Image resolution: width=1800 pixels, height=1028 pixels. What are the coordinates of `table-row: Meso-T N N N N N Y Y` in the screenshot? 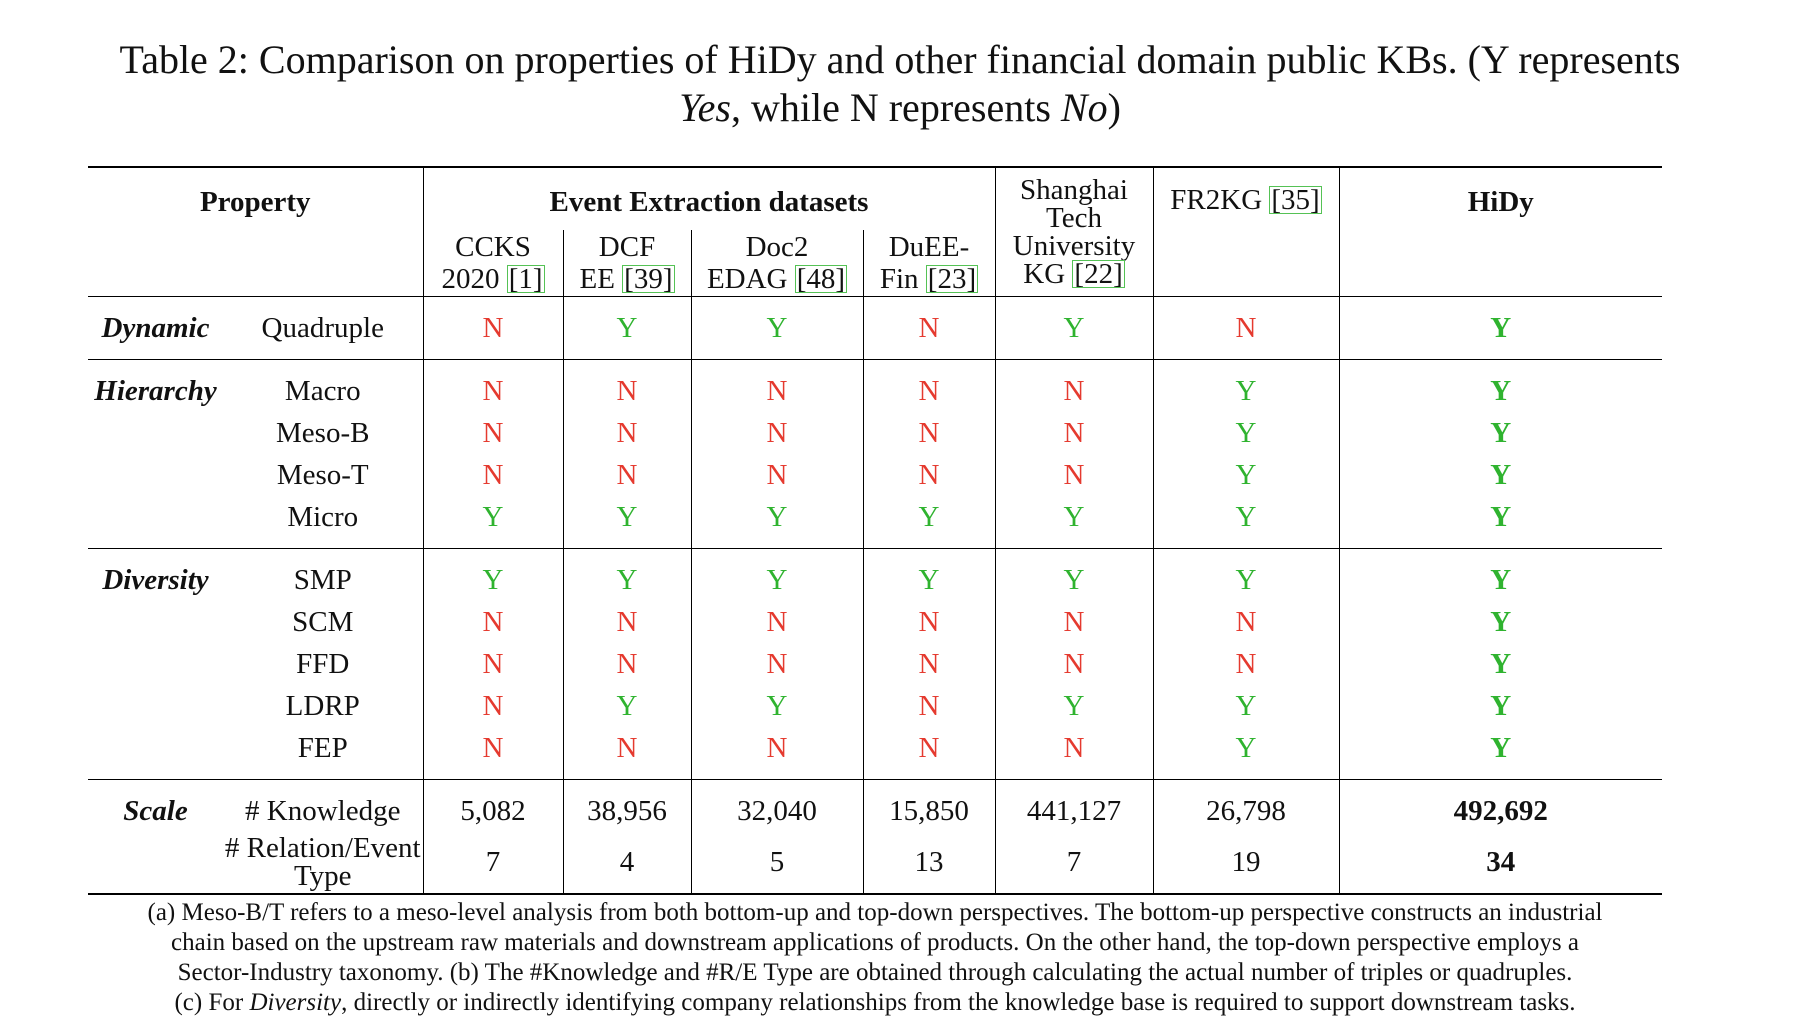 It's located at (875, 474).